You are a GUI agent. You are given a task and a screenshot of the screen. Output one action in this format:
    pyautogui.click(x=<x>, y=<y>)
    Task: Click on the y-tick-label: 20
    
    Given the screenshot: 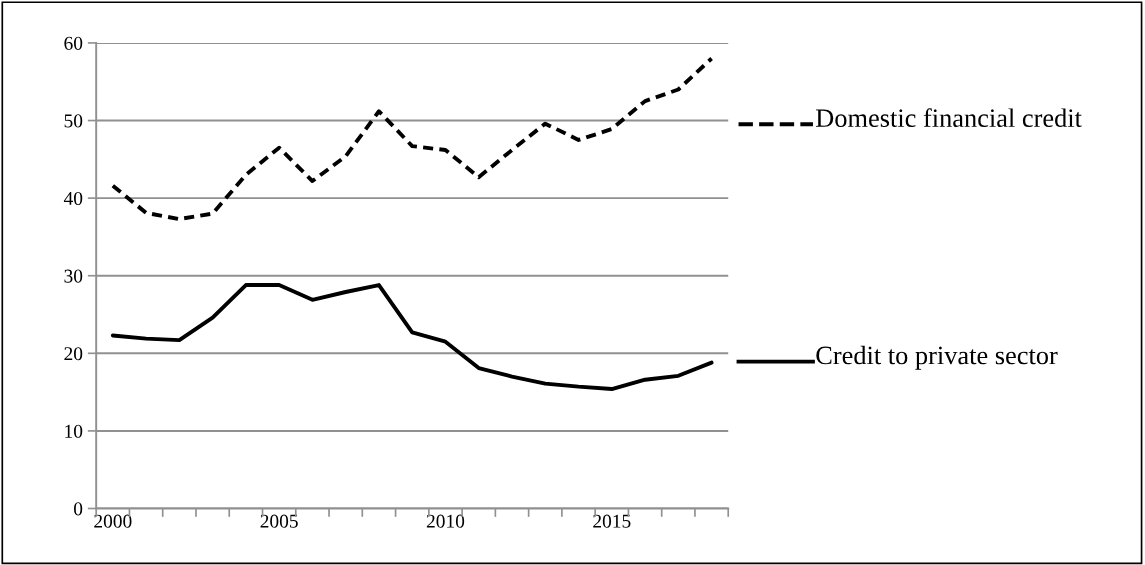 What is the action you would take?
    pyautogui.click(x=73, y=354)
    